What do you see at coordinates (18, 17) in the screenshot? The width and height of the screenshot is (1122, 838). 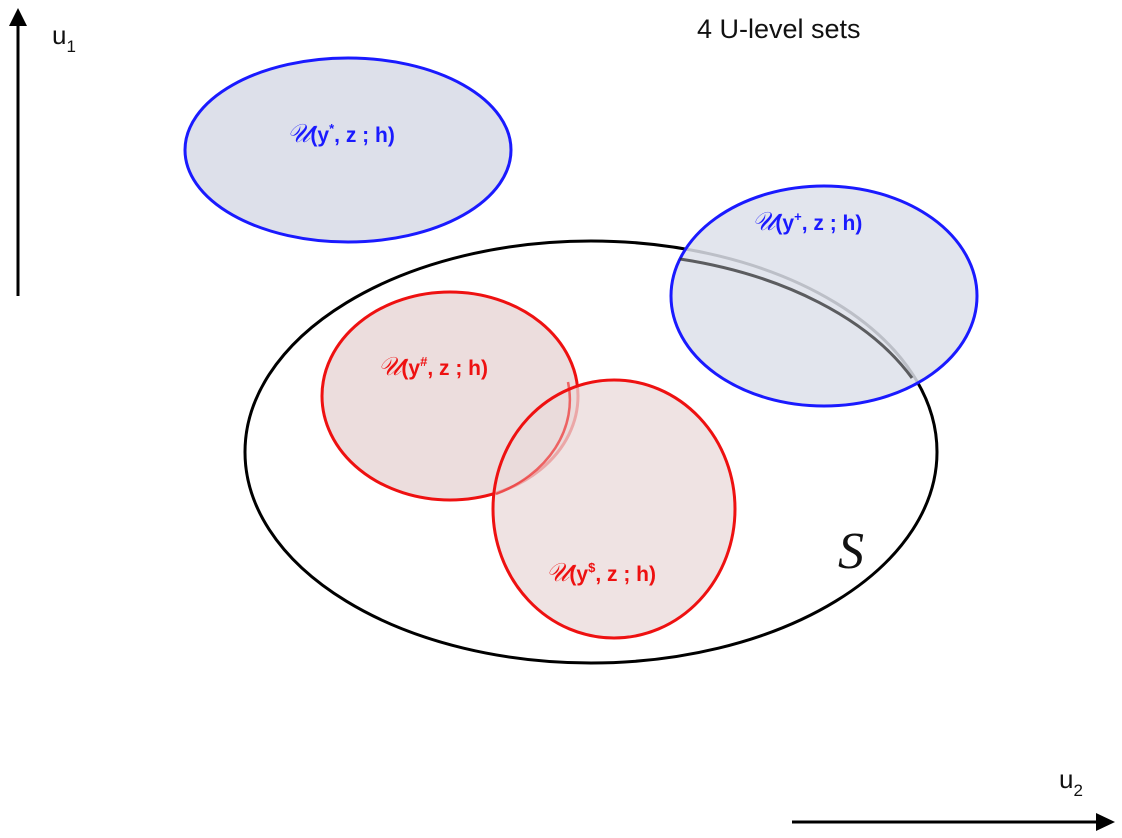 I see `u1-arrowhead` at bounding box center [18, 17].